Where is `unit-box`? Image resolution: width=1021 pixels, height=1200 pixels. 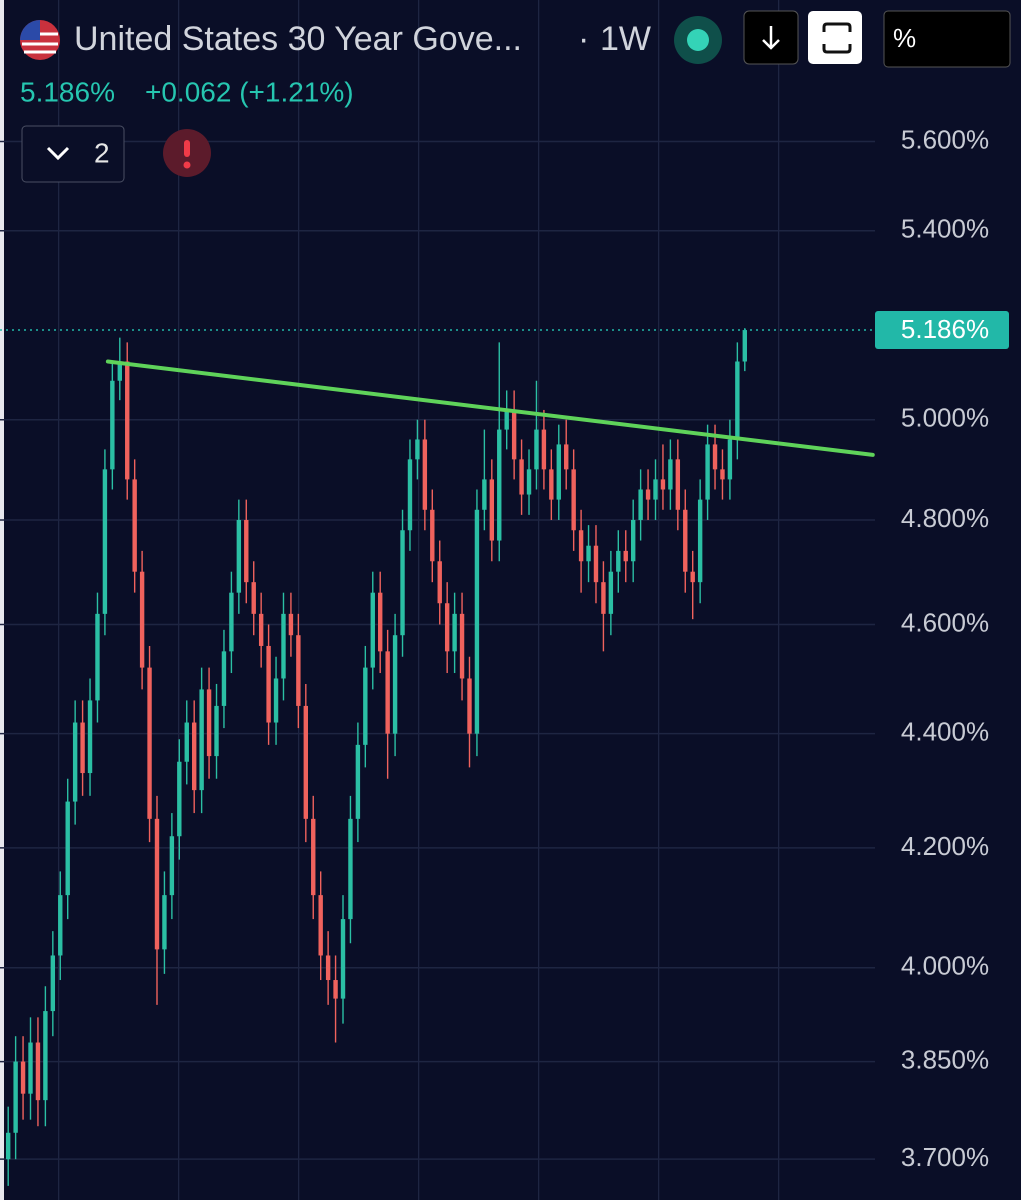 unit-box is located at coordinates (947, 39).